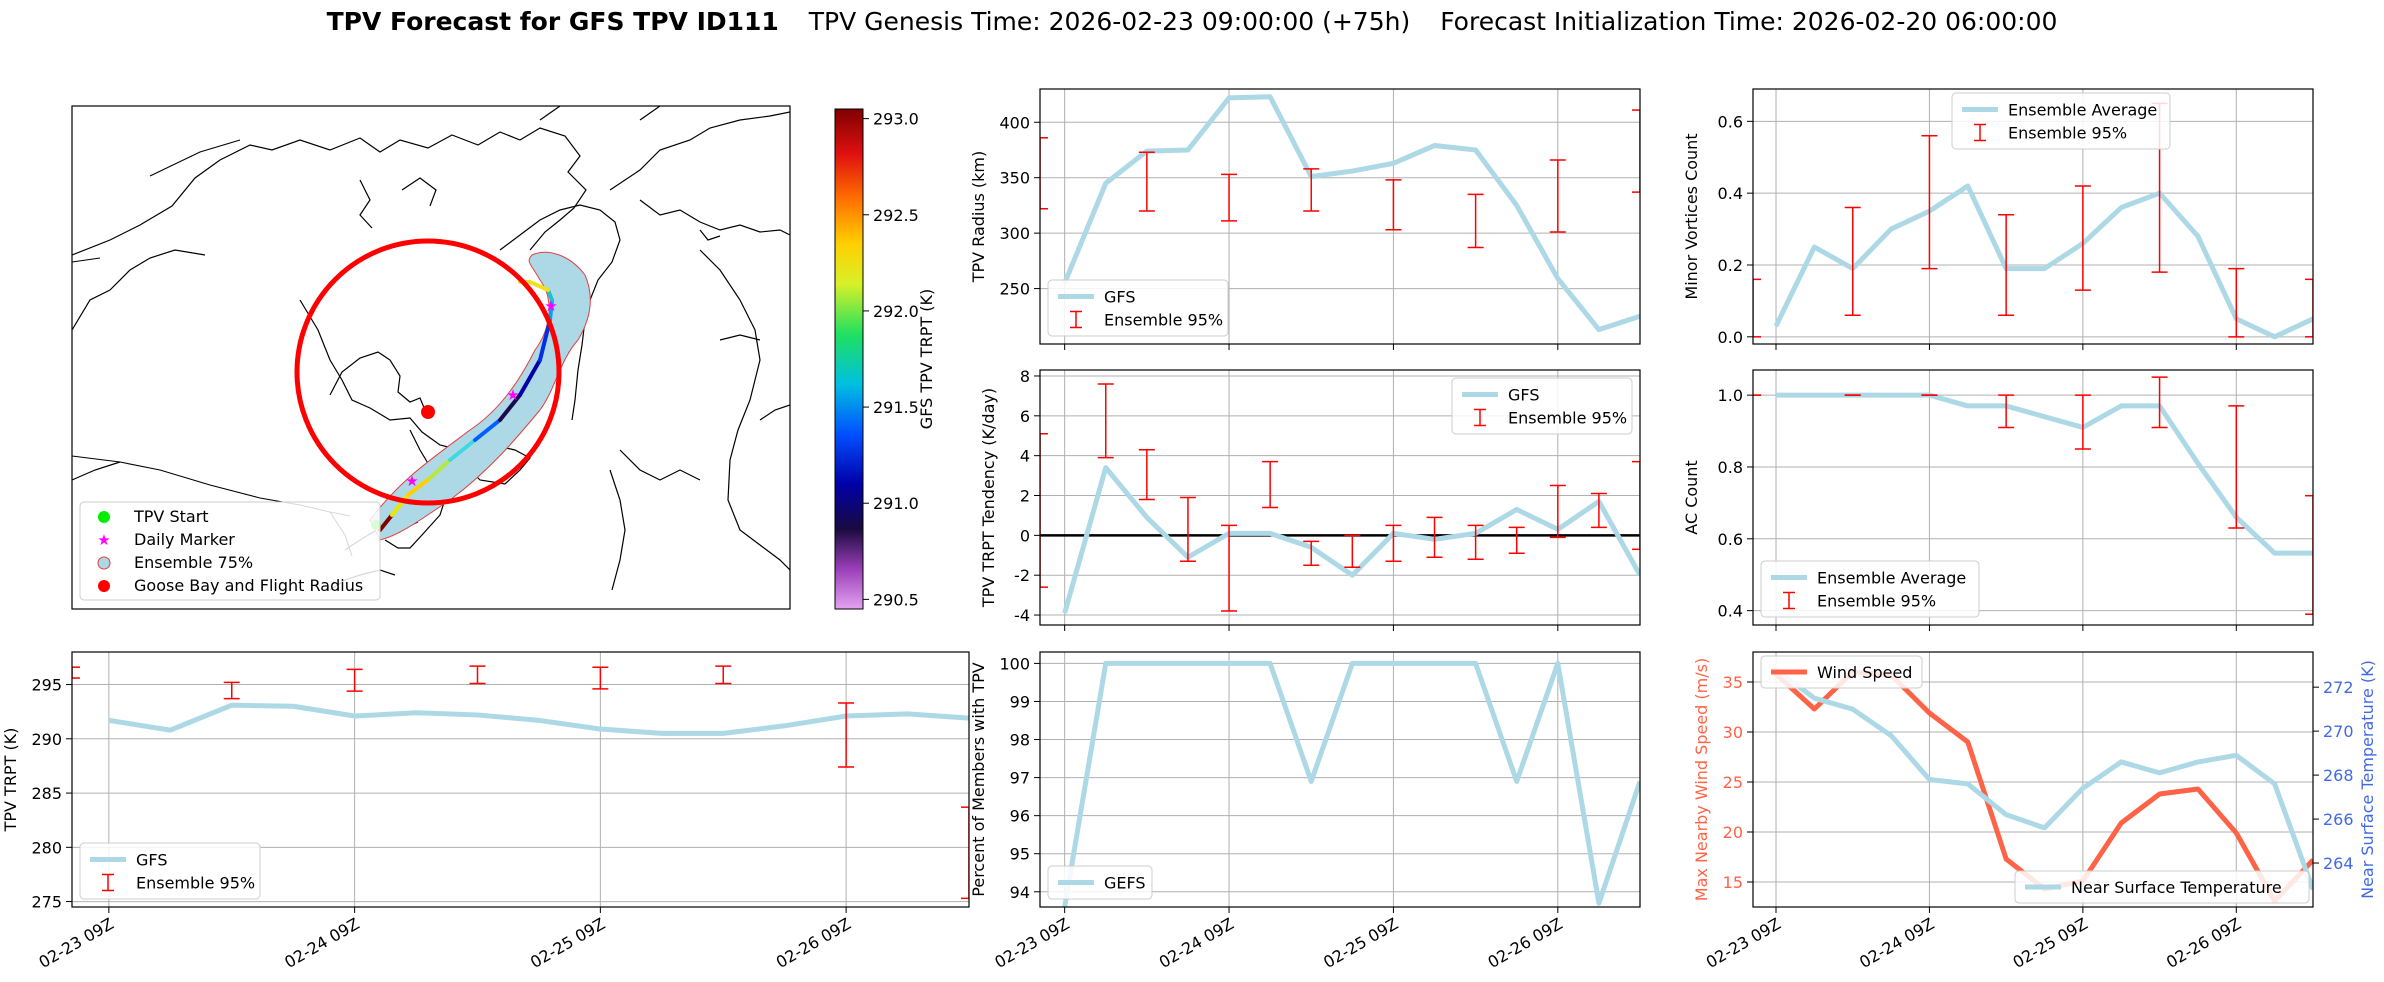  I want to click on grid, so click(520, 779).